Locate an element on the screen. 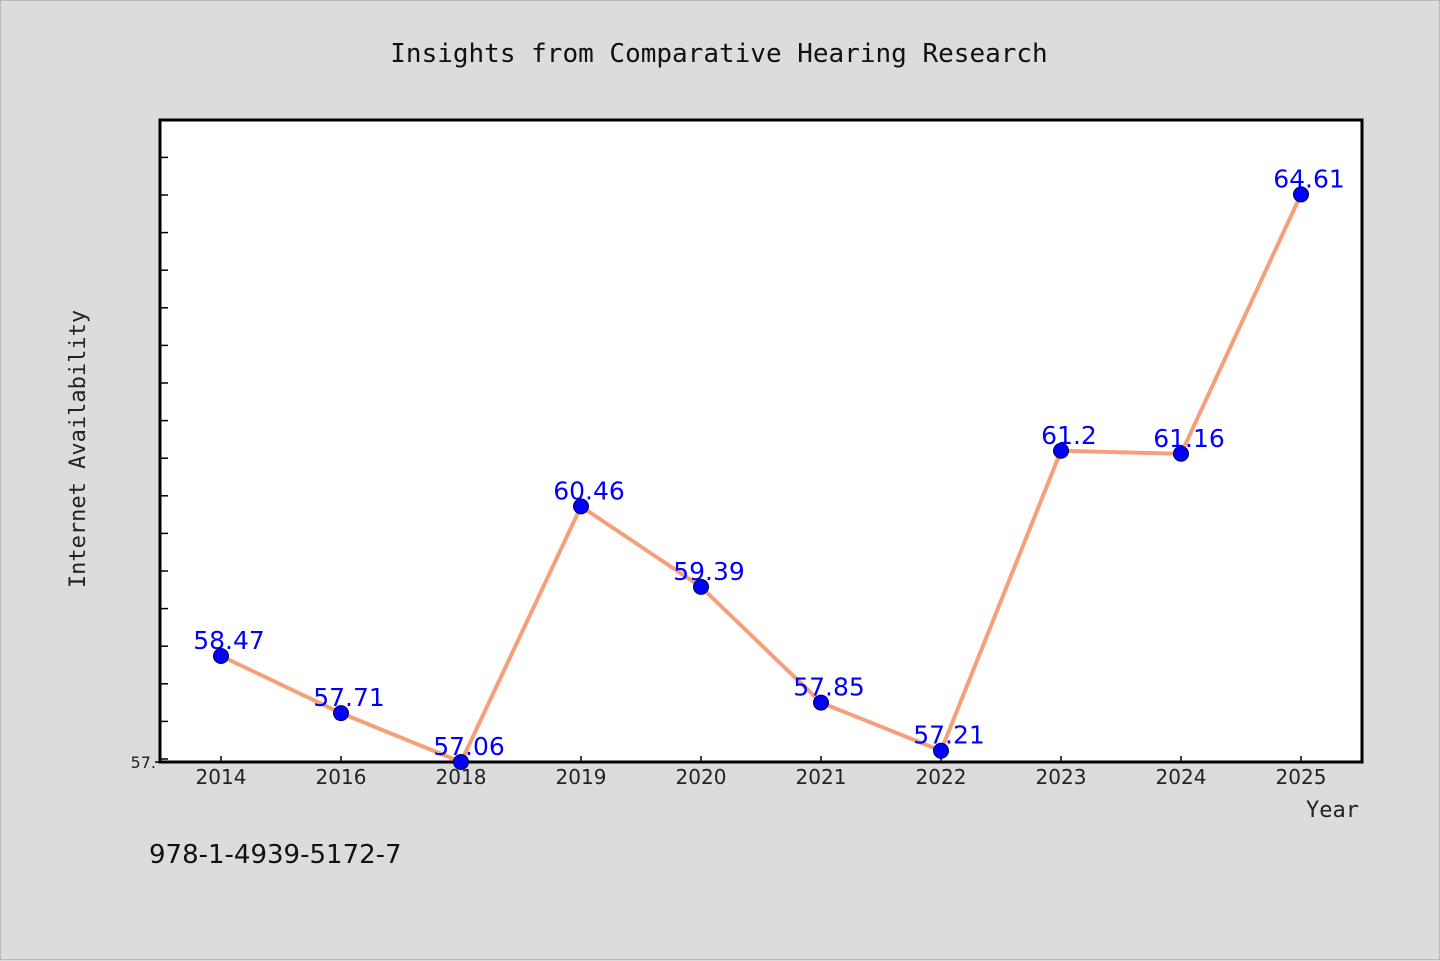 The width and height of the screenshot is (1440, 961). x-tick-label: 2021 is located at coordinates (821, 777).